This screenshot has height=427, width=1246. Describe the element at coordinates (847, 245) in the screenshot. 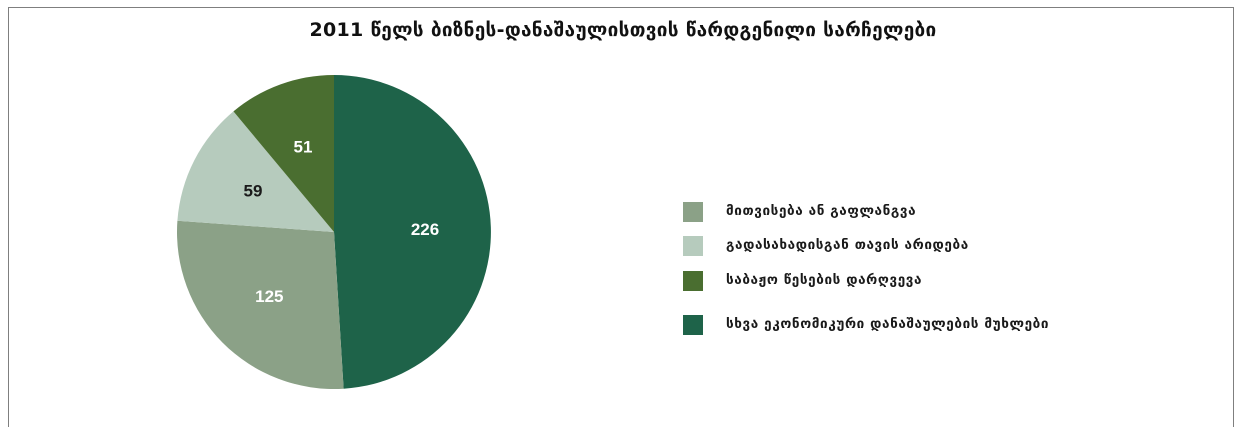

I see `legend-label: გადასახადისგან თავის არიდება` at that location.